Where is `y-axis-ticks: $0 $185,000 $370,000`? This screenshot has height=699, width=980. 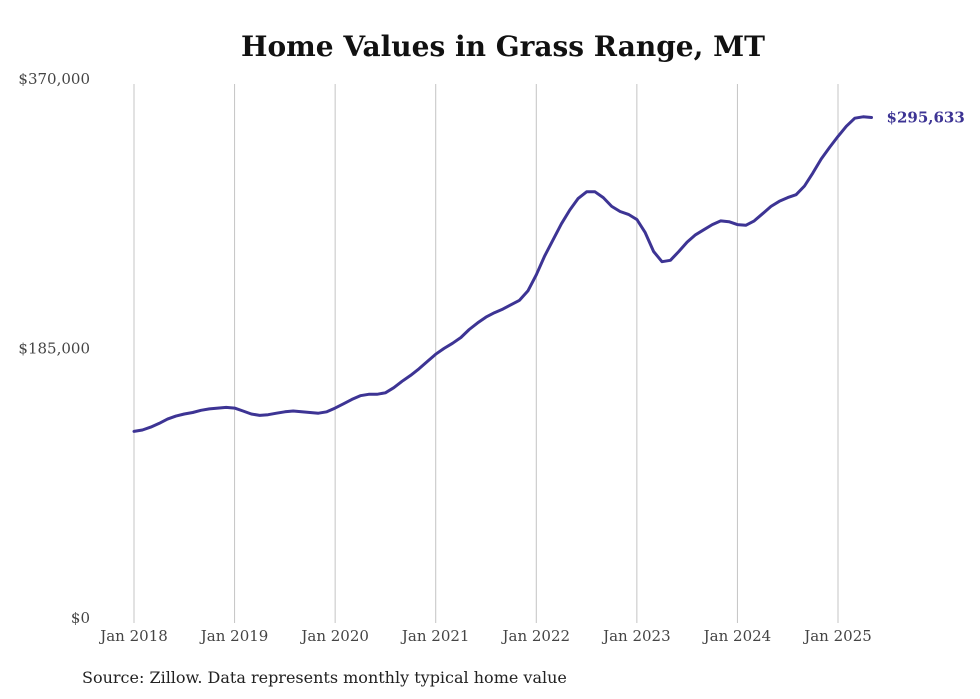
y-axis-ticks: $0 $185,000 $370,000 is located at coordinates (54, 348).